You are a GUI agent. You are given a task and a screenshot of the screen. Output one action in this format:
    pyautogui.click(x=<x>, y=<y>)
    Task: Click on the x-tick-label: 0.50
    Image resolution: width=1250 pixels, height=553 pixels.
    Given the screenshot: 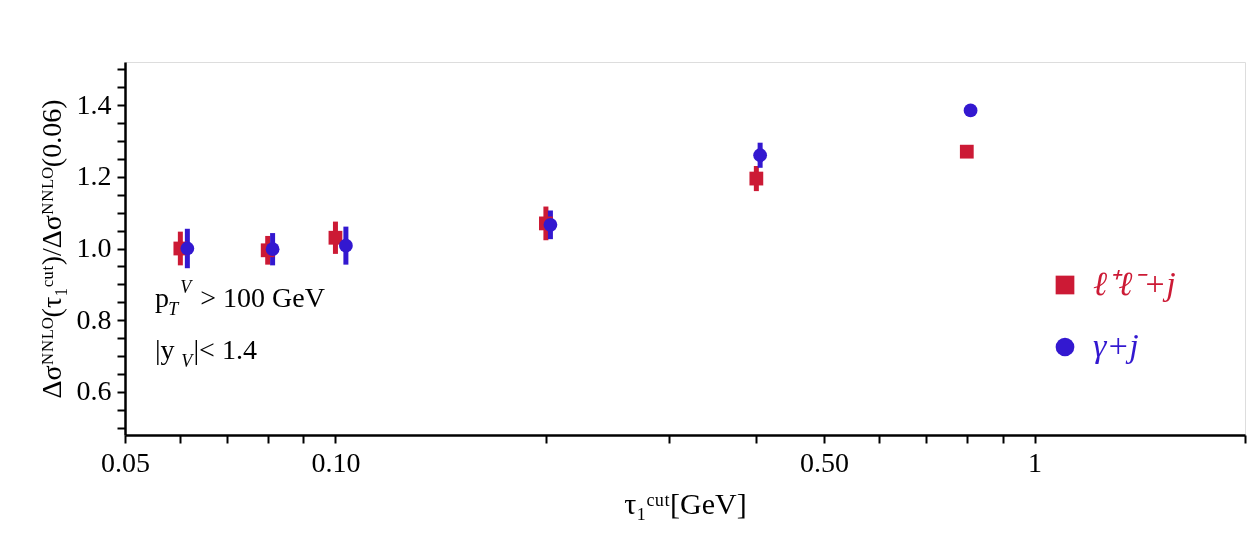 What is the action you would take?
    pyautogui.click(x=825, y=462)
    